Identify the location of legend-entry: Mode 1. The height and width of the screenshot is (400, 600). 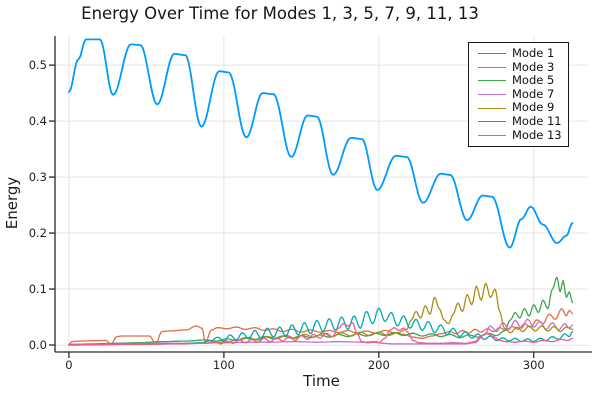
(518, 53).